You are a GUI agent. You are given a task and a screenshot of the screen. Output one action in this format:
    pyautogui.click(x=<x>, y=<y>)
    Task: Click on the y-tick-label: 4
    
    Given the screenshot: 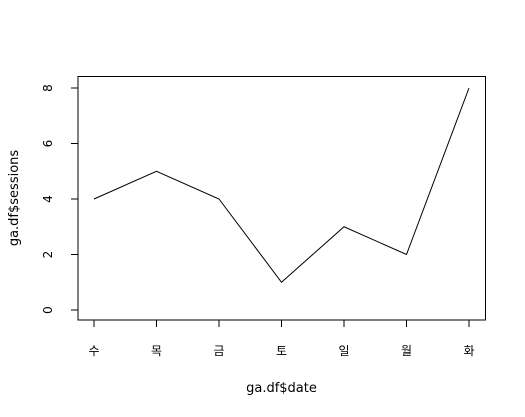 What is the action you would take?
    pyautogui.click(x=48, y=199)
    